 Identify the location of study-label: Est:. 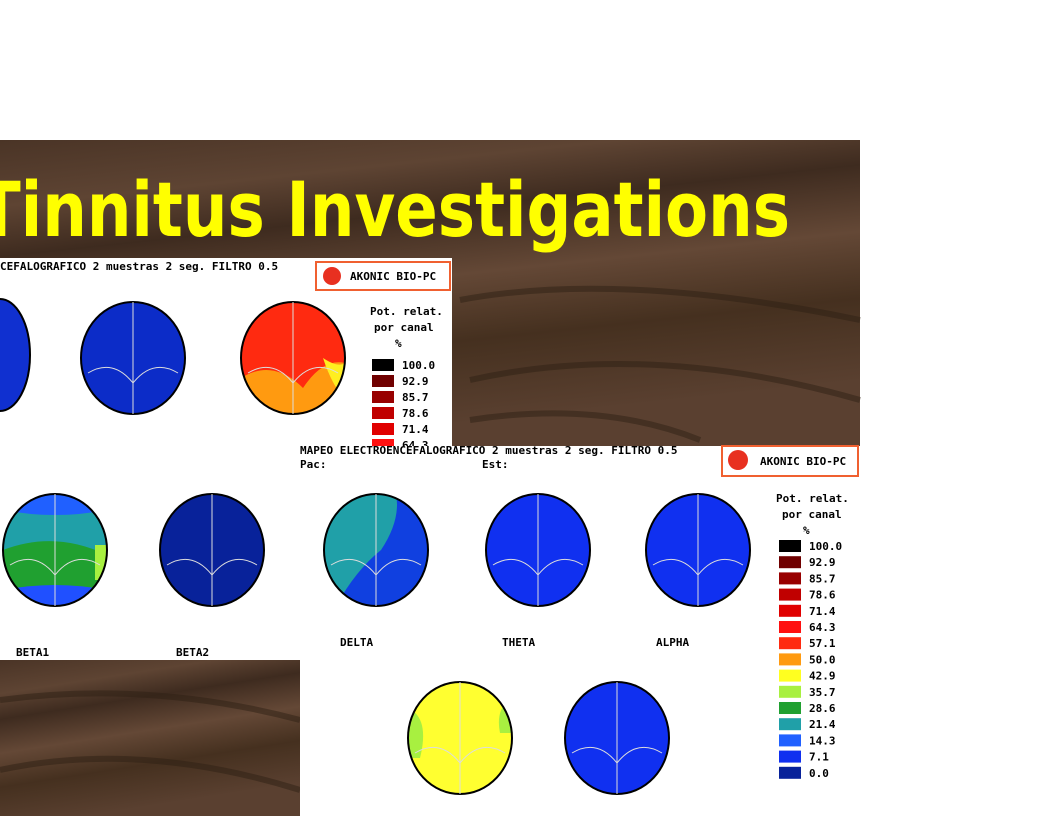
(495, 464).